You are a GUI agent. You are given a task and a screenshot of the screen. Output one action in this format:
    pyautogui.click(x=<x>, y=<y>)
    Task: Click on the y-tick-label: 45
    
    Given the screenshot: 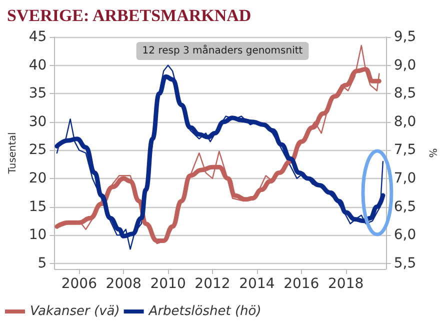 What is the action you would take?
    pyautogui.click(x=37, y=37)
    